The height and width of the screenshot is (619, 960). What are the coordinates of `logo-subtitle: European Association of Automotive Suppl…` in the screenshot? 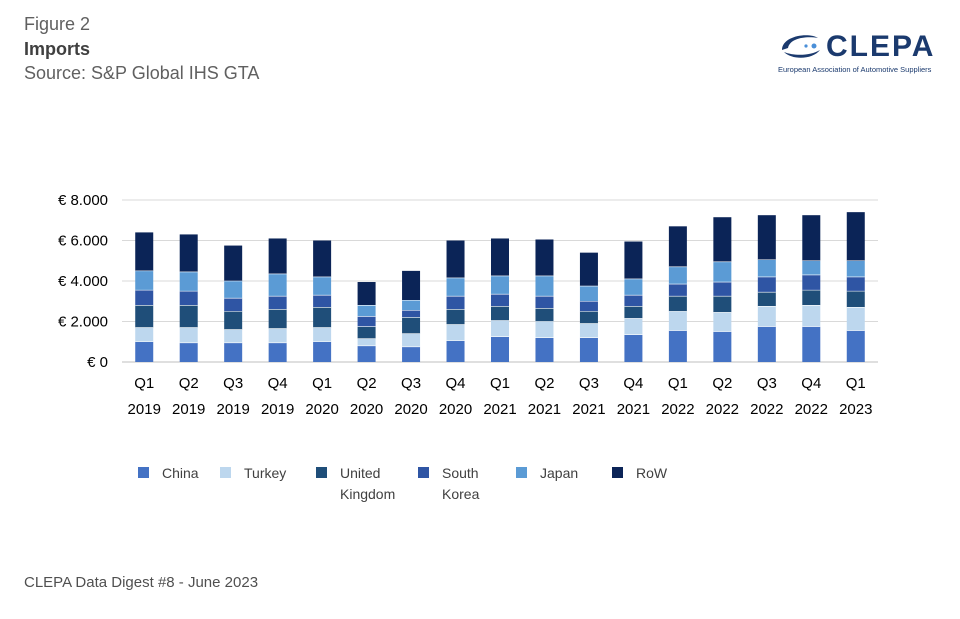 It's located at (855, 69).